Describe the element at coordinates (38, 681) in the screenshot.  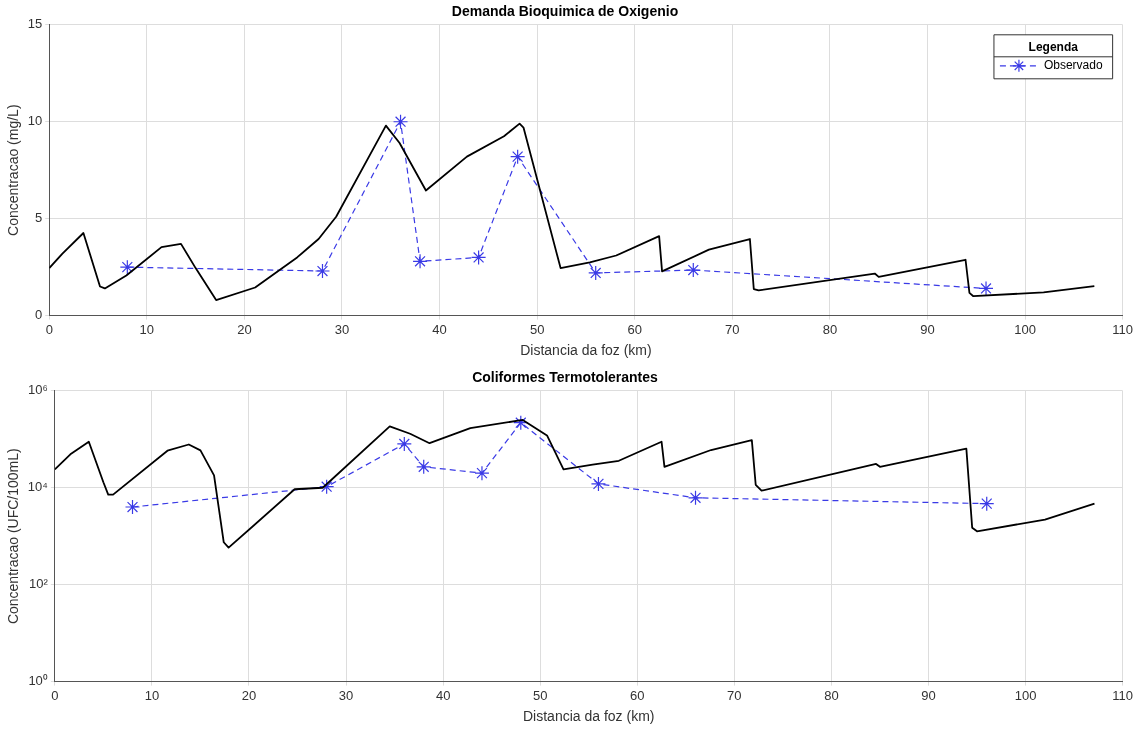
I see `y-tick-label: 10⁰` at that location.